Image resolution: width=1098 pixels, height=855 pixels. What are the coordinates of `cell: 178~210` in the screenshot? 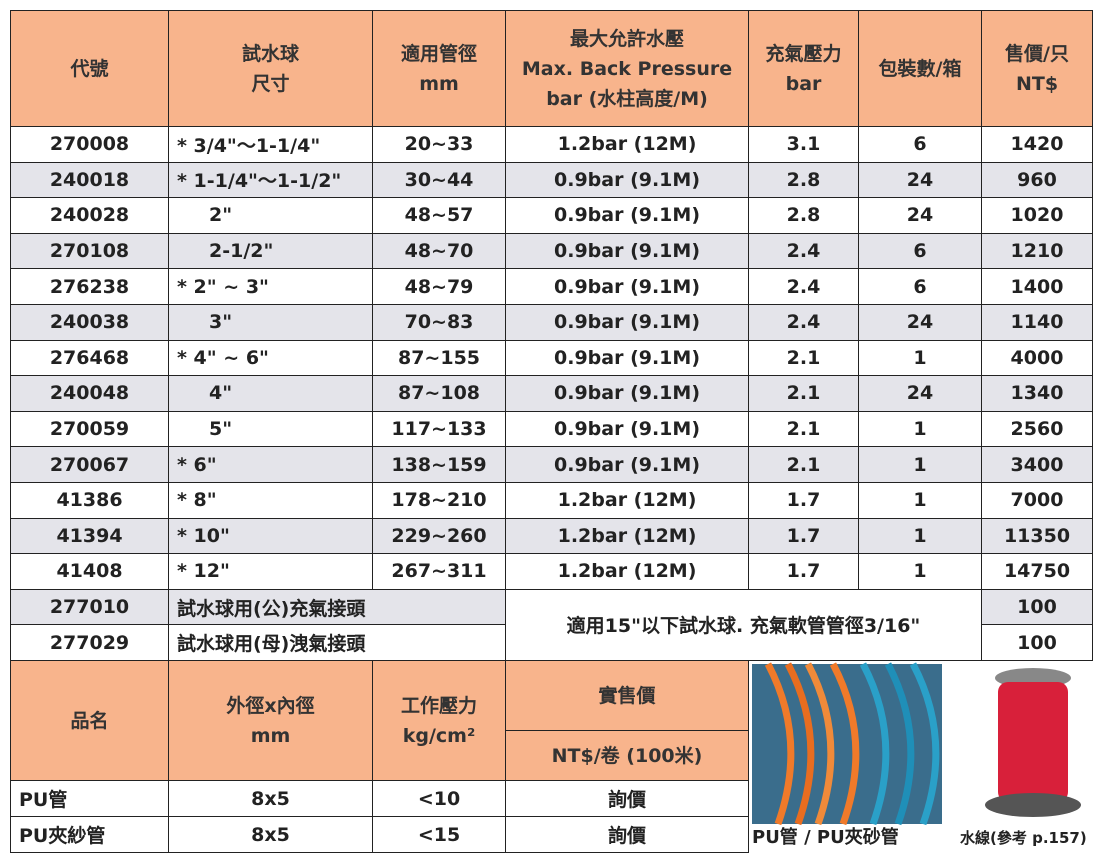 It's located at (439, 500).